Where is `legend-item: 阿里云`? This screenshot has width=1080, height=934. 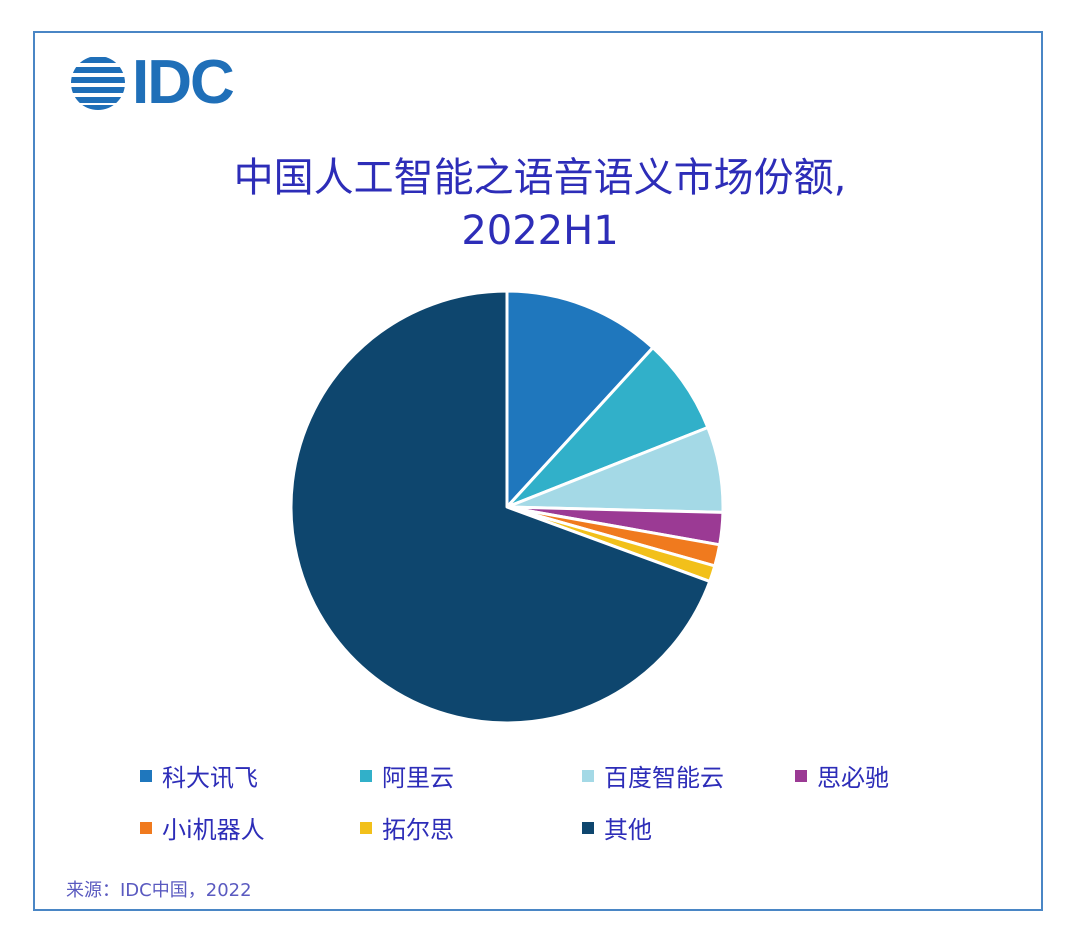
legend-item: 阿里云 is located at coordinates (407, 775).